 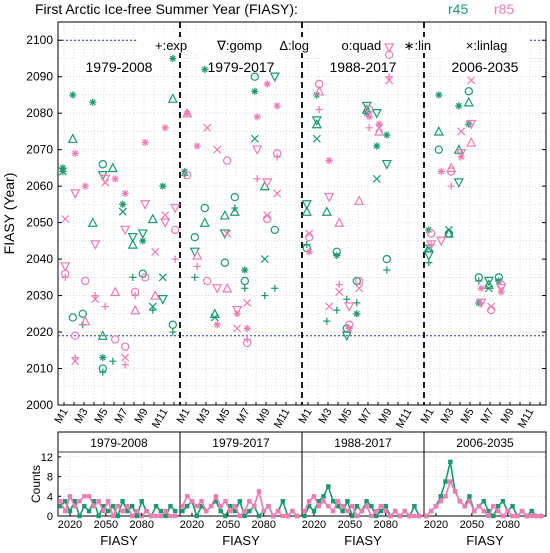 I want to click on x-tick-label: M9, so click(x=142, y=416).